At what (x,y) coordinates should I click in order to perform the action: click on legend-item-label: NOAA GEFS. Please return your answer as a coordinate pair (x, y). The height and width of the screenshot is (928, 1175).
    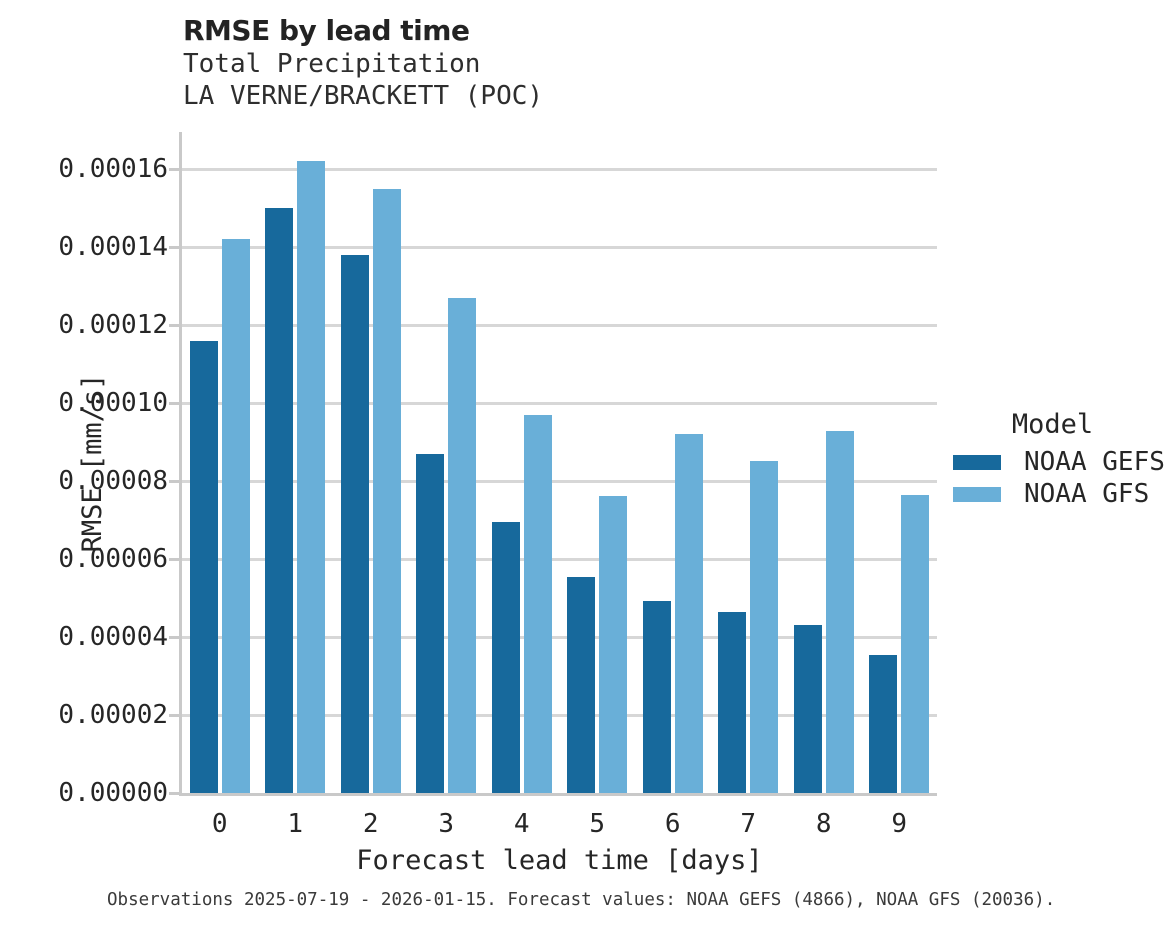
    Looking at the image, I should click on (1094, 462).